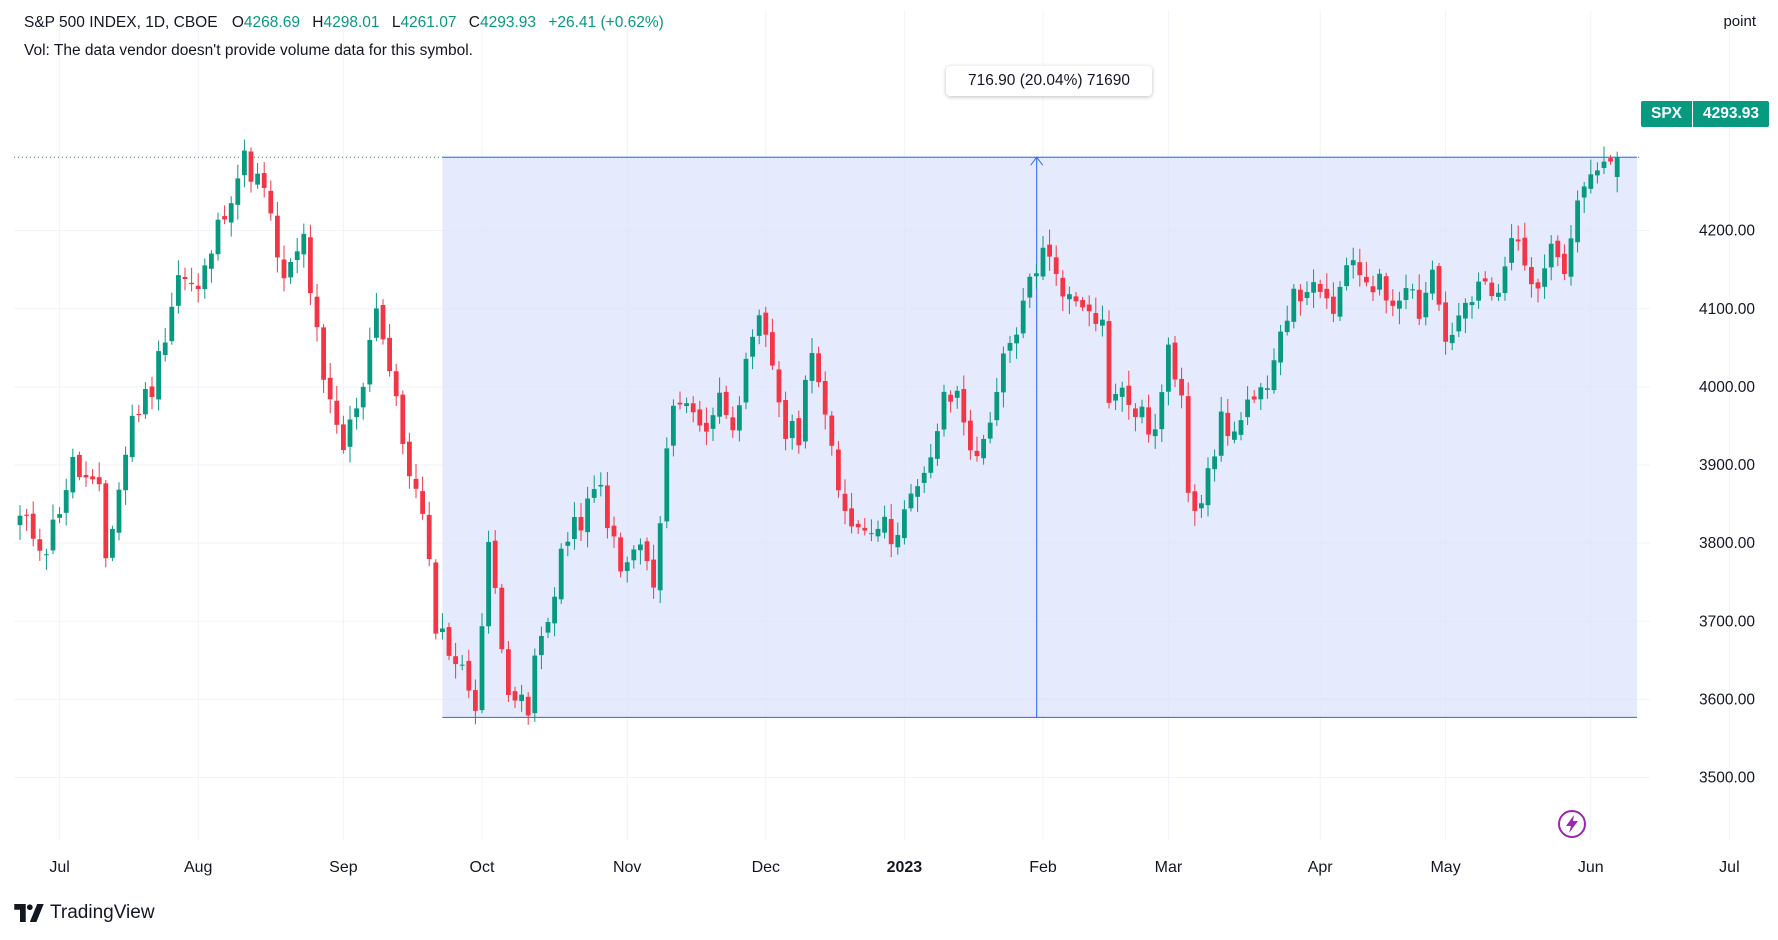  I want to click on time-axis: Jul Aug Sep Oct Nov Dec 2023 Feb Mar Apr May Jun Jul, so click(894, 867).